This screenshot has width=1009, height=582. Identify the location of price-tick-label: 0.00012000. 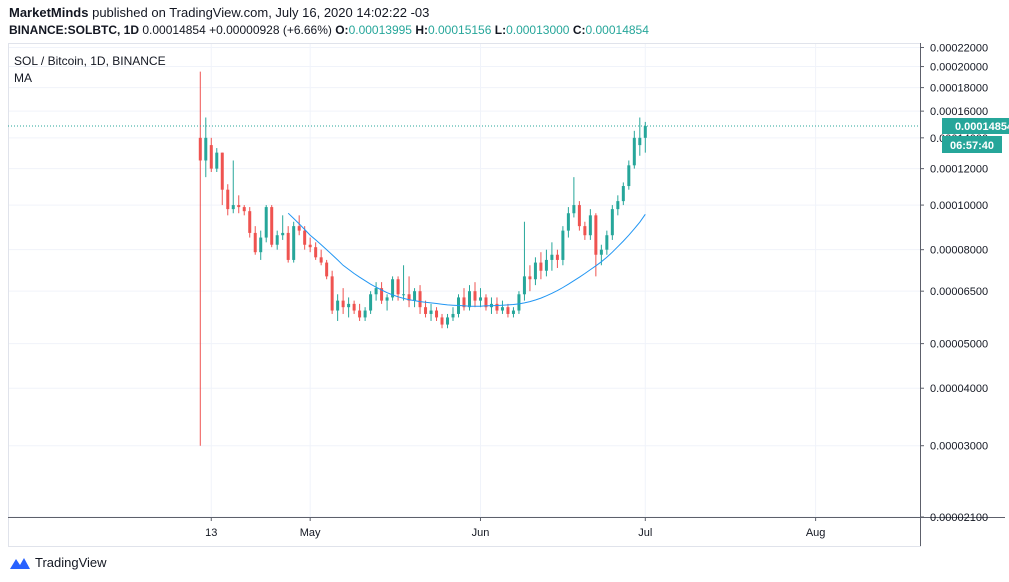
(959, 170).